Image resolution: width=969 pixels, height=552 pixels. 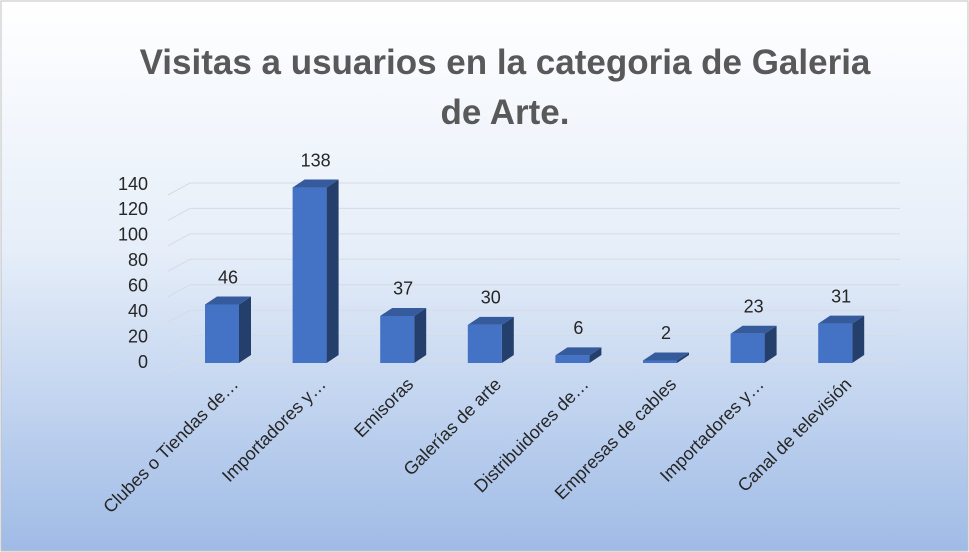 I want to click on y-tick-label: 80, so click(x=138, y=260).